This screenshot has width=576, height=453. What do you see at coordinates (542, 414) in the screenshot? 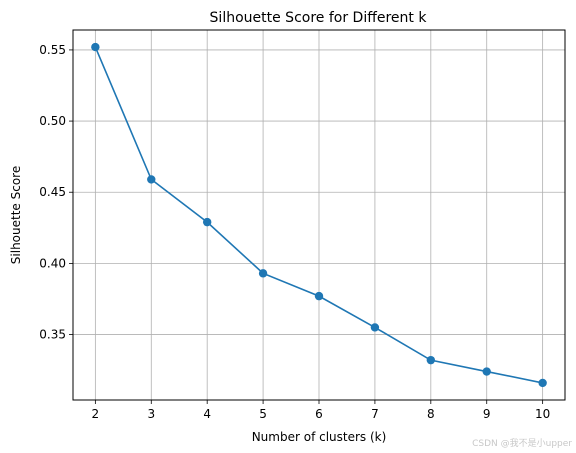
I see `x-tick-label: 10` at bounding box center [542, 414].